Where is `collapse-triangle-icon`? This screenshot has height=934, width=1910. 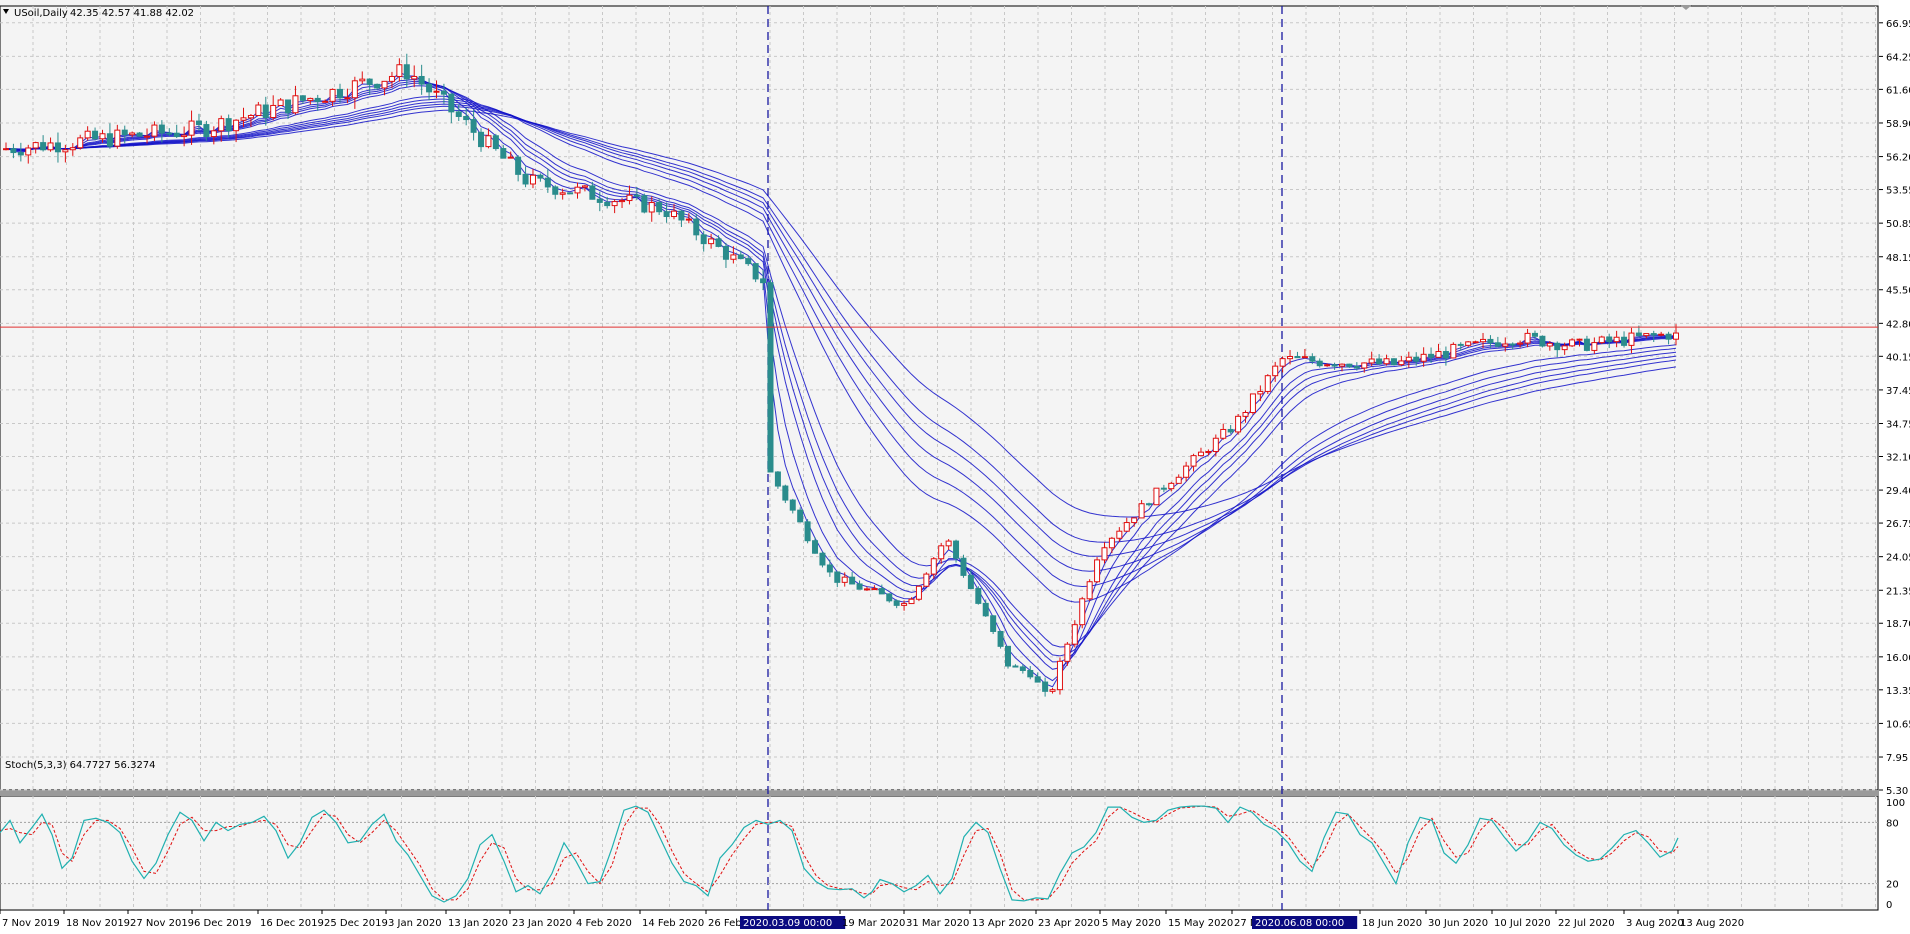 collapse-triangle-icon is located at coordinates (6, 11).